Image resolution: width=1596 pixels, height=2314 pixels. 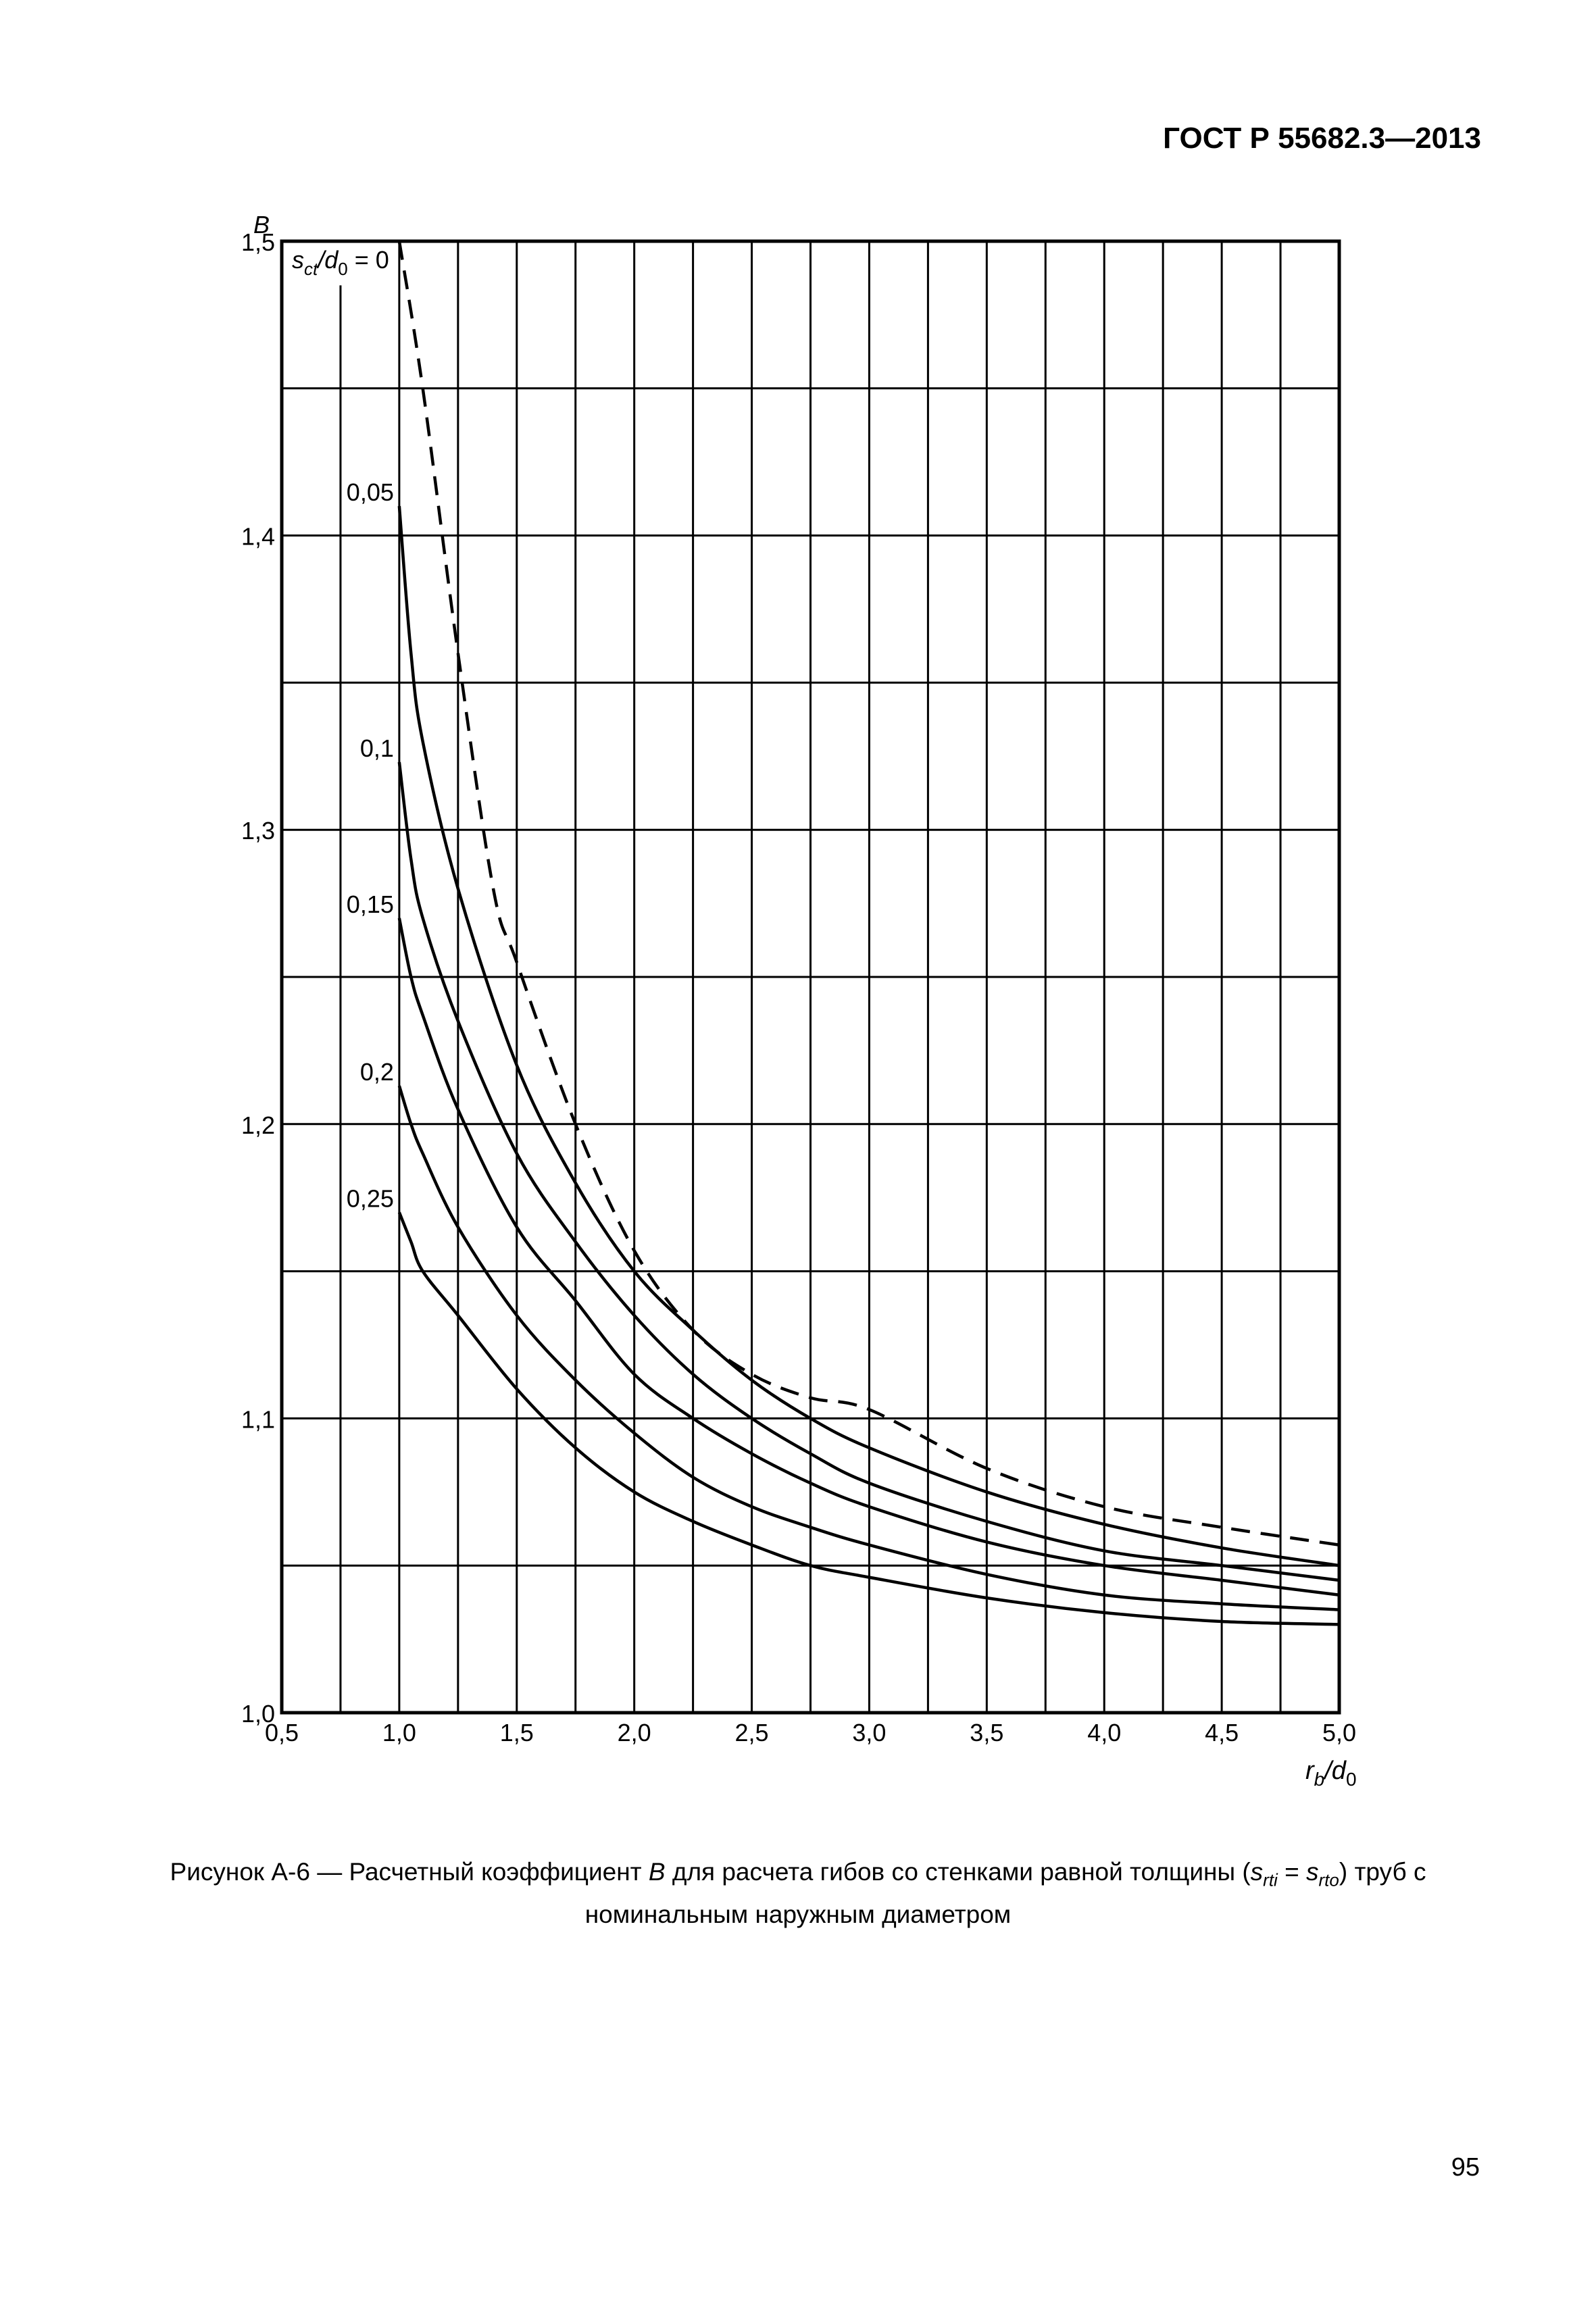 I want to click on series-label-0-15: 0,15, so click(x=370, y=904).